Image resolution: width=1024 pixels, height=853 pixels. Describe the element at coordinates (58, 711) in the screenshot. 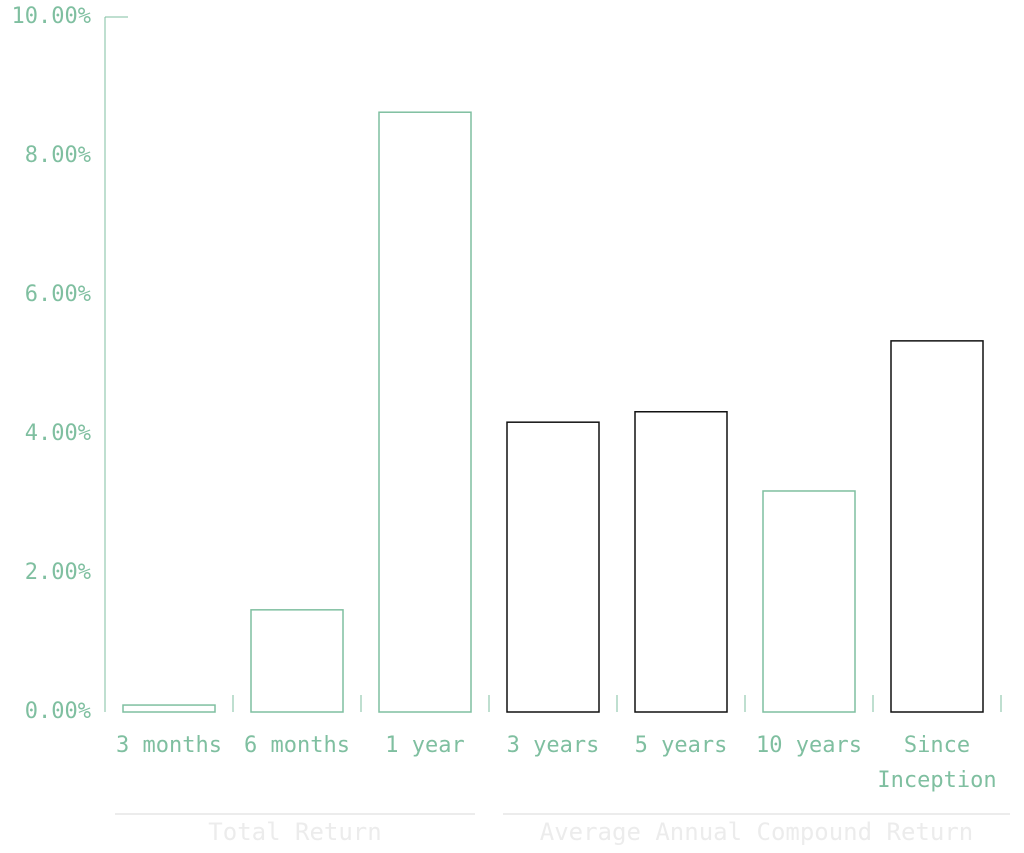

I see `y-tick-label: 0.00%` at that location.